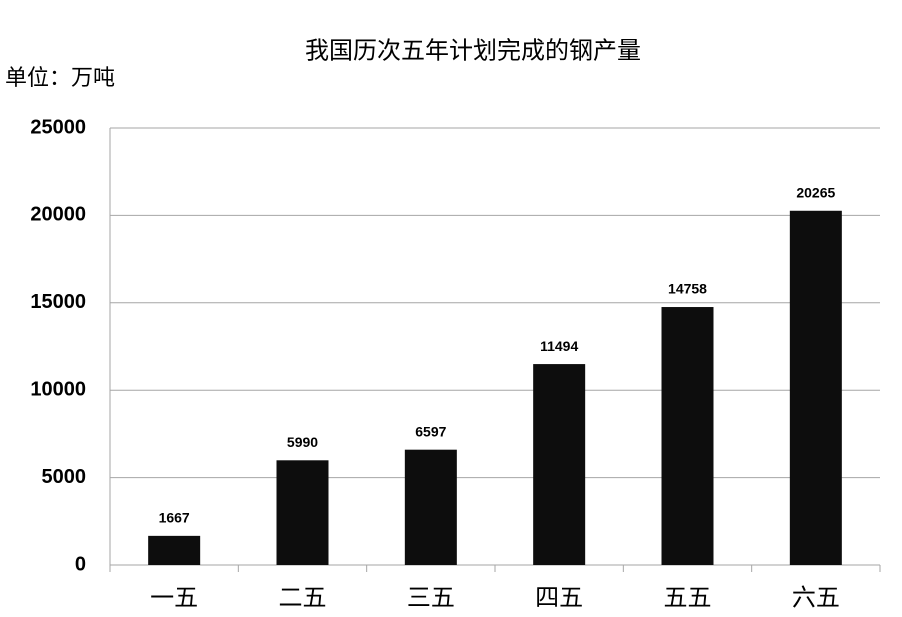  What do you see at coordinates (174, 598) in the screenshot?
I see `x-tick-label: 一五` at bounding box center [174, 598].